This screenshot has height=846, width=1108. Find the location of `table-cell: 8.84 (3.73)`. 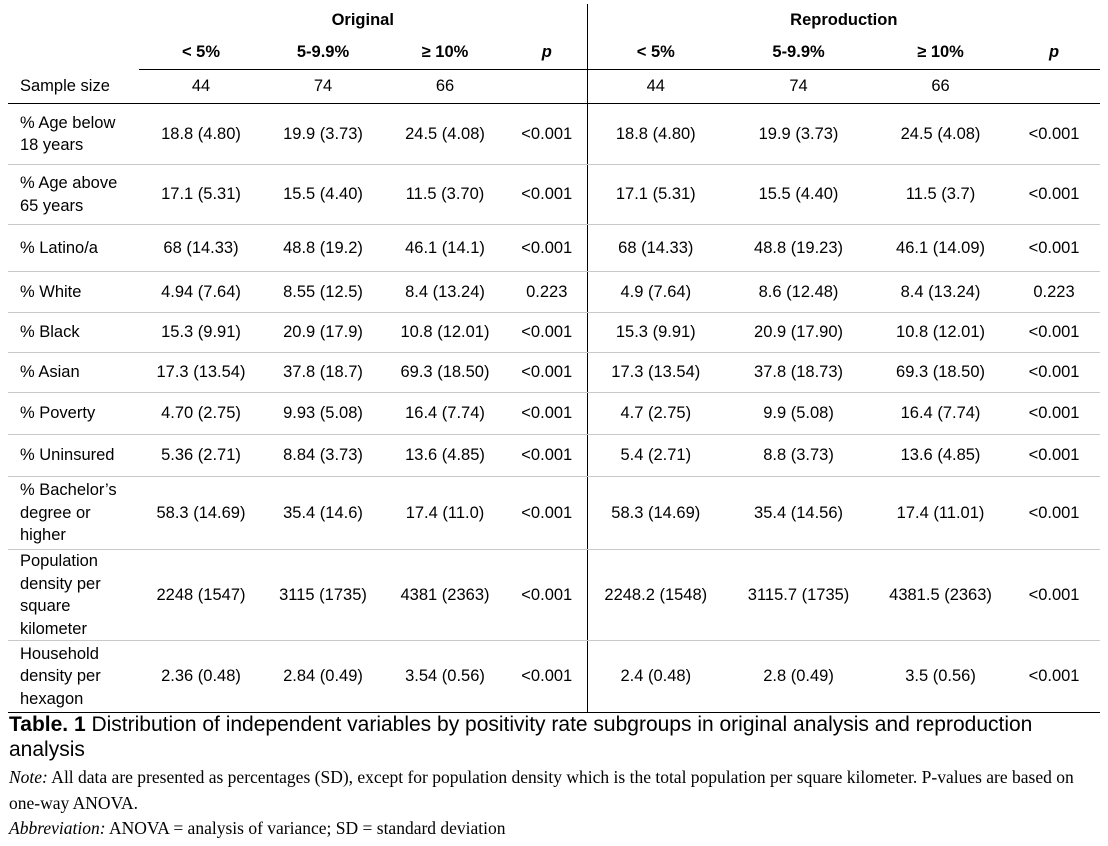

table-cell: 8.84 (3.73) is located at coordinates (323, 455).